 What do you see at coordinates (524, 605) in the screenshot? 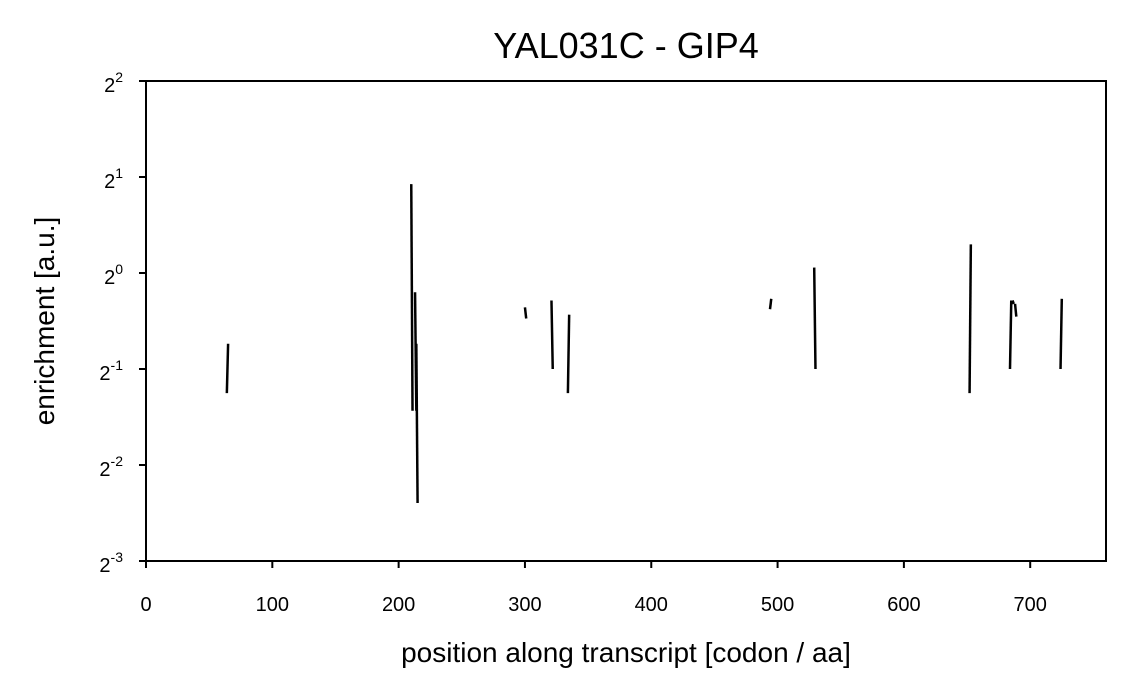
I see `x-tick-label: 300` at bounding box center [524, 605].